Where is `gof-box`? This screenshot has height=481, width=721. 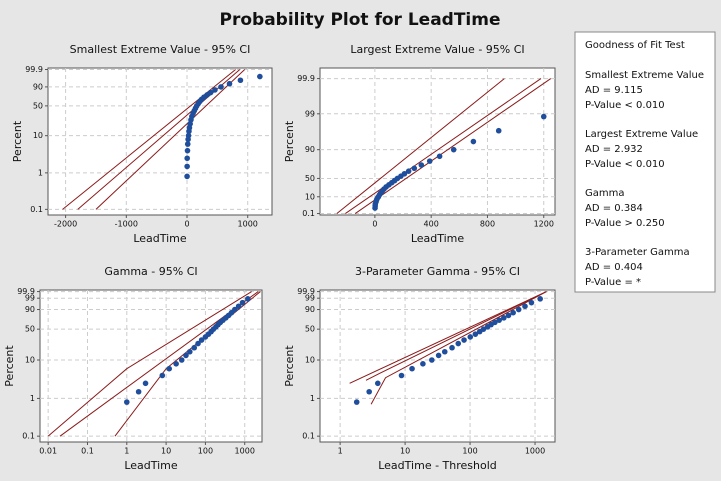 gof-box is located at coordinates (645, 162).